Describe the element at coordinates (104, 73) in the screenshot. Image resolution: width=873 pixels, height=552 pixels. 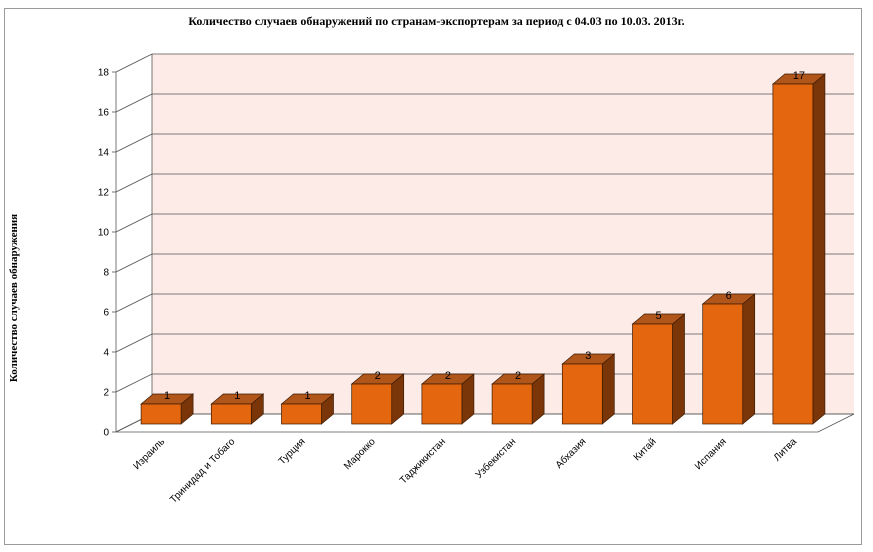
I see `y-tick-label: 18` at that location.